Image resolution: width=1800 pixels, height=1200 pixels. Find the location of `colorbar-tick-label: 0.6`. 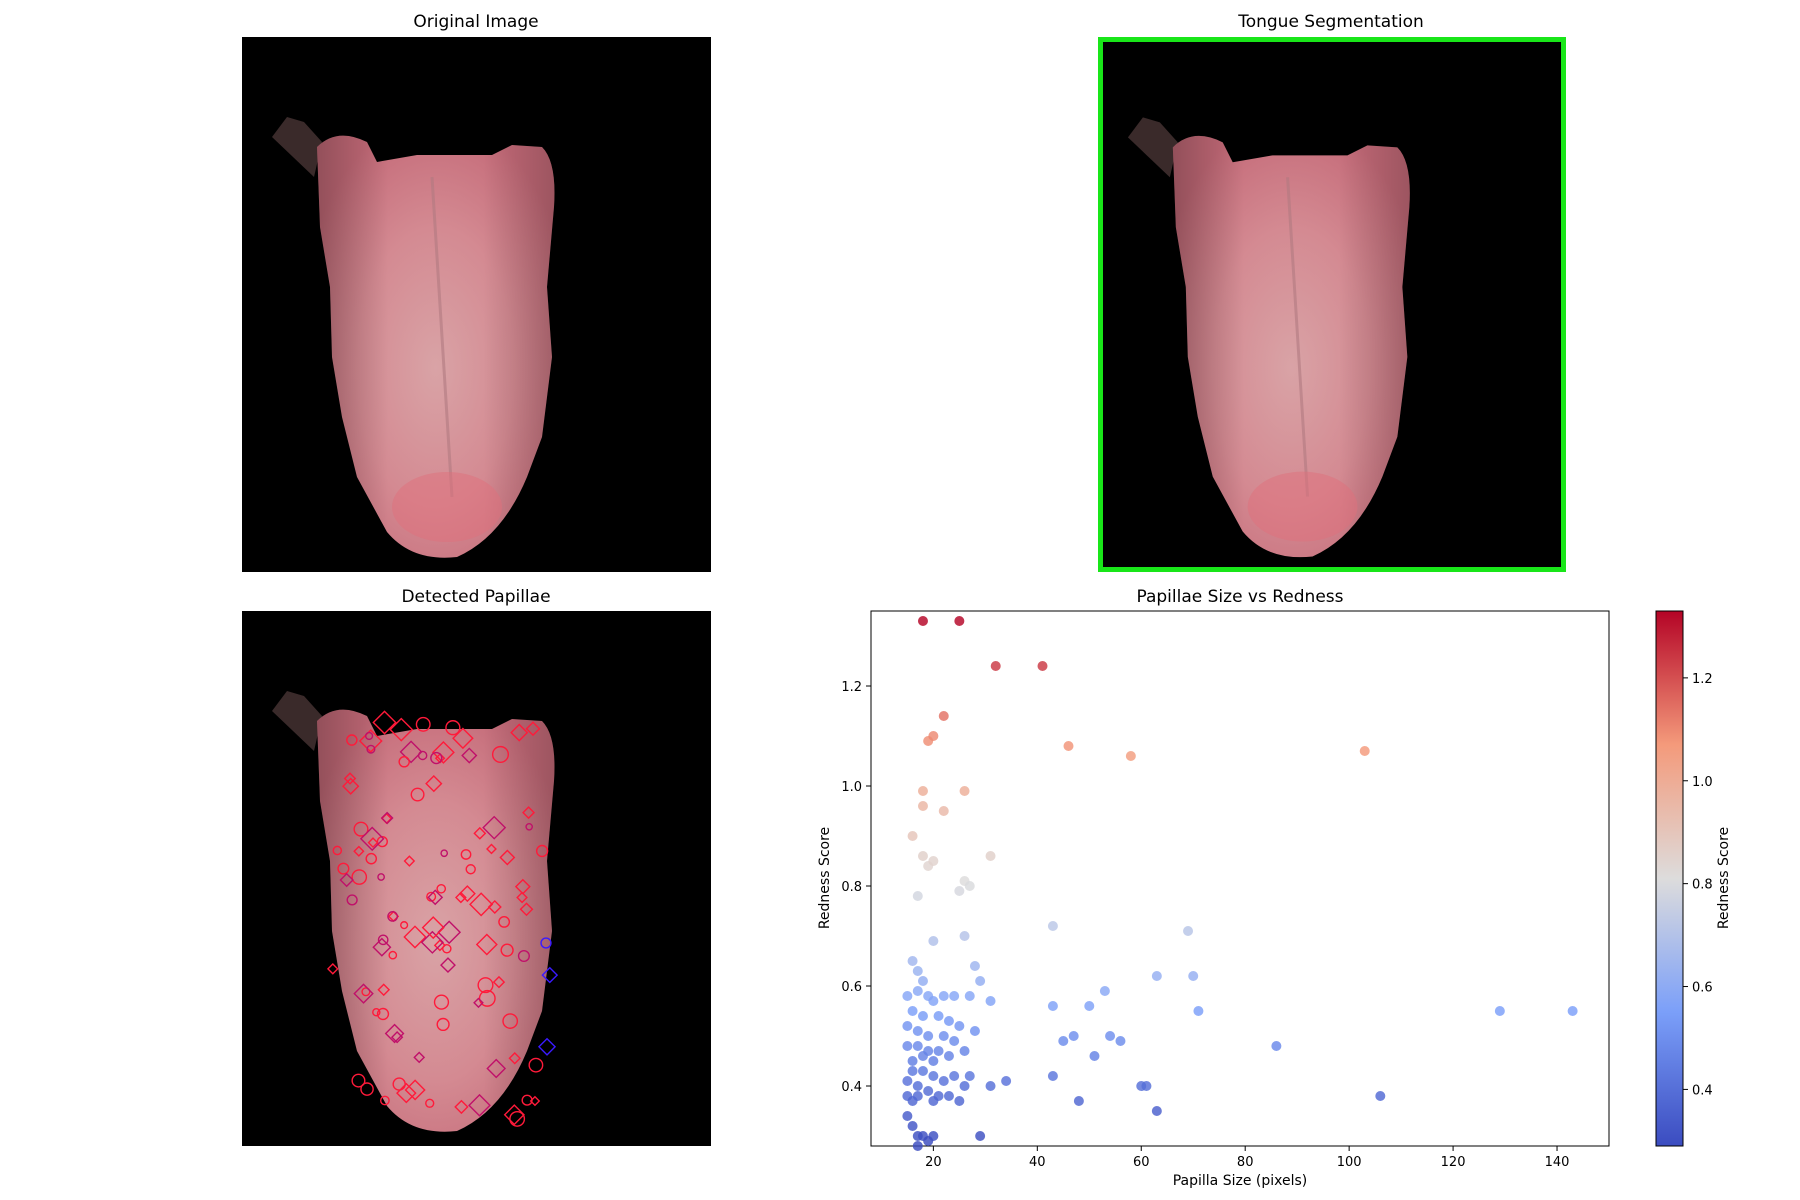

colorbar-tick-label: 0.6 is located at coordinates (1702, 988).